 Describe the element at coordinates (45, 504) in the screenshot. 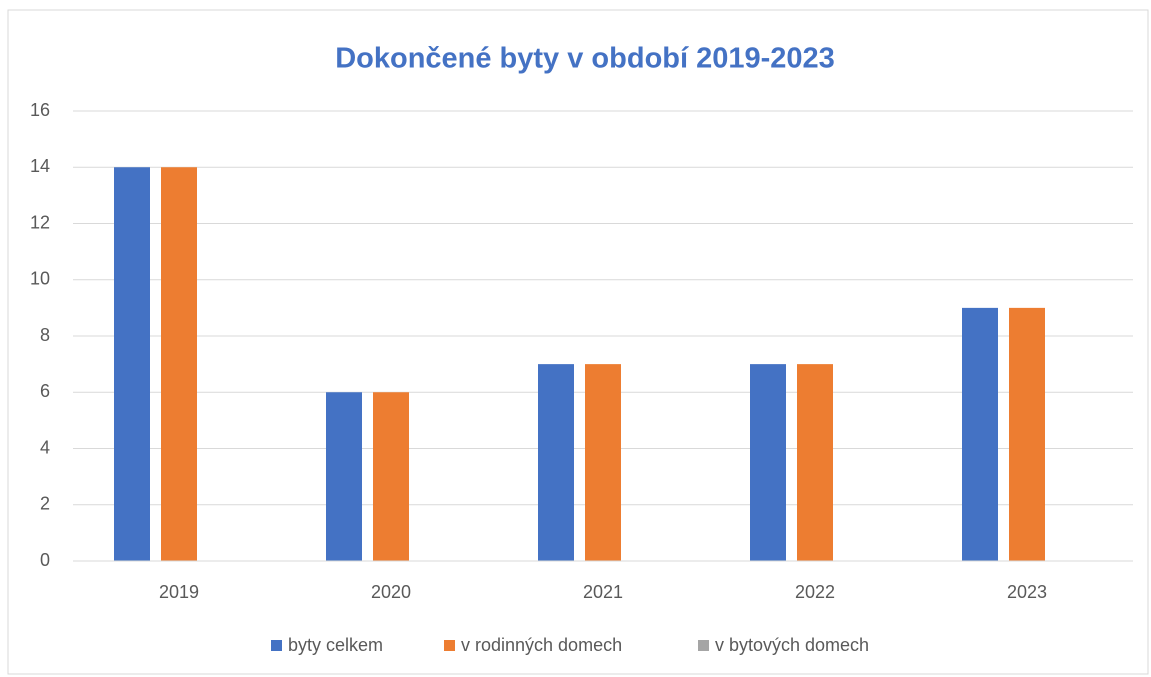

I see `y-tick-label: 2` at that location.